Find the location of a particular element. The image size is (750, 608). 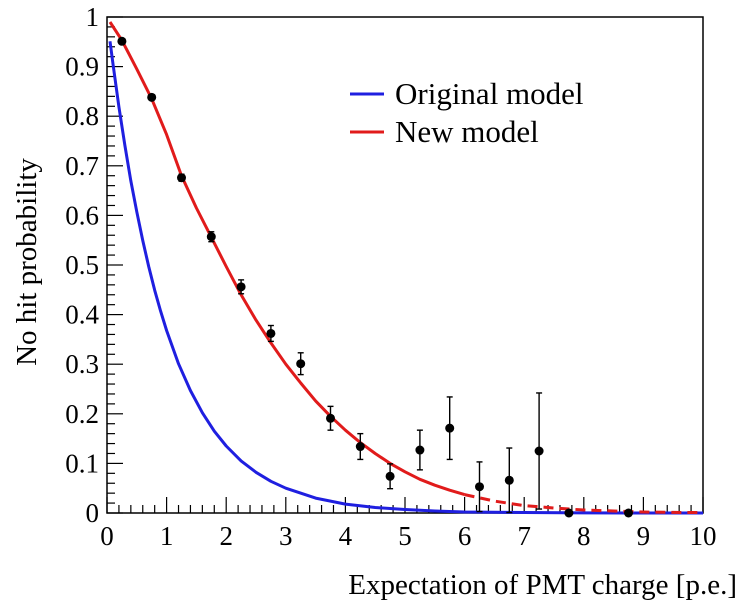

legend-label-new-model: New model is located at coordinates (467, 131).